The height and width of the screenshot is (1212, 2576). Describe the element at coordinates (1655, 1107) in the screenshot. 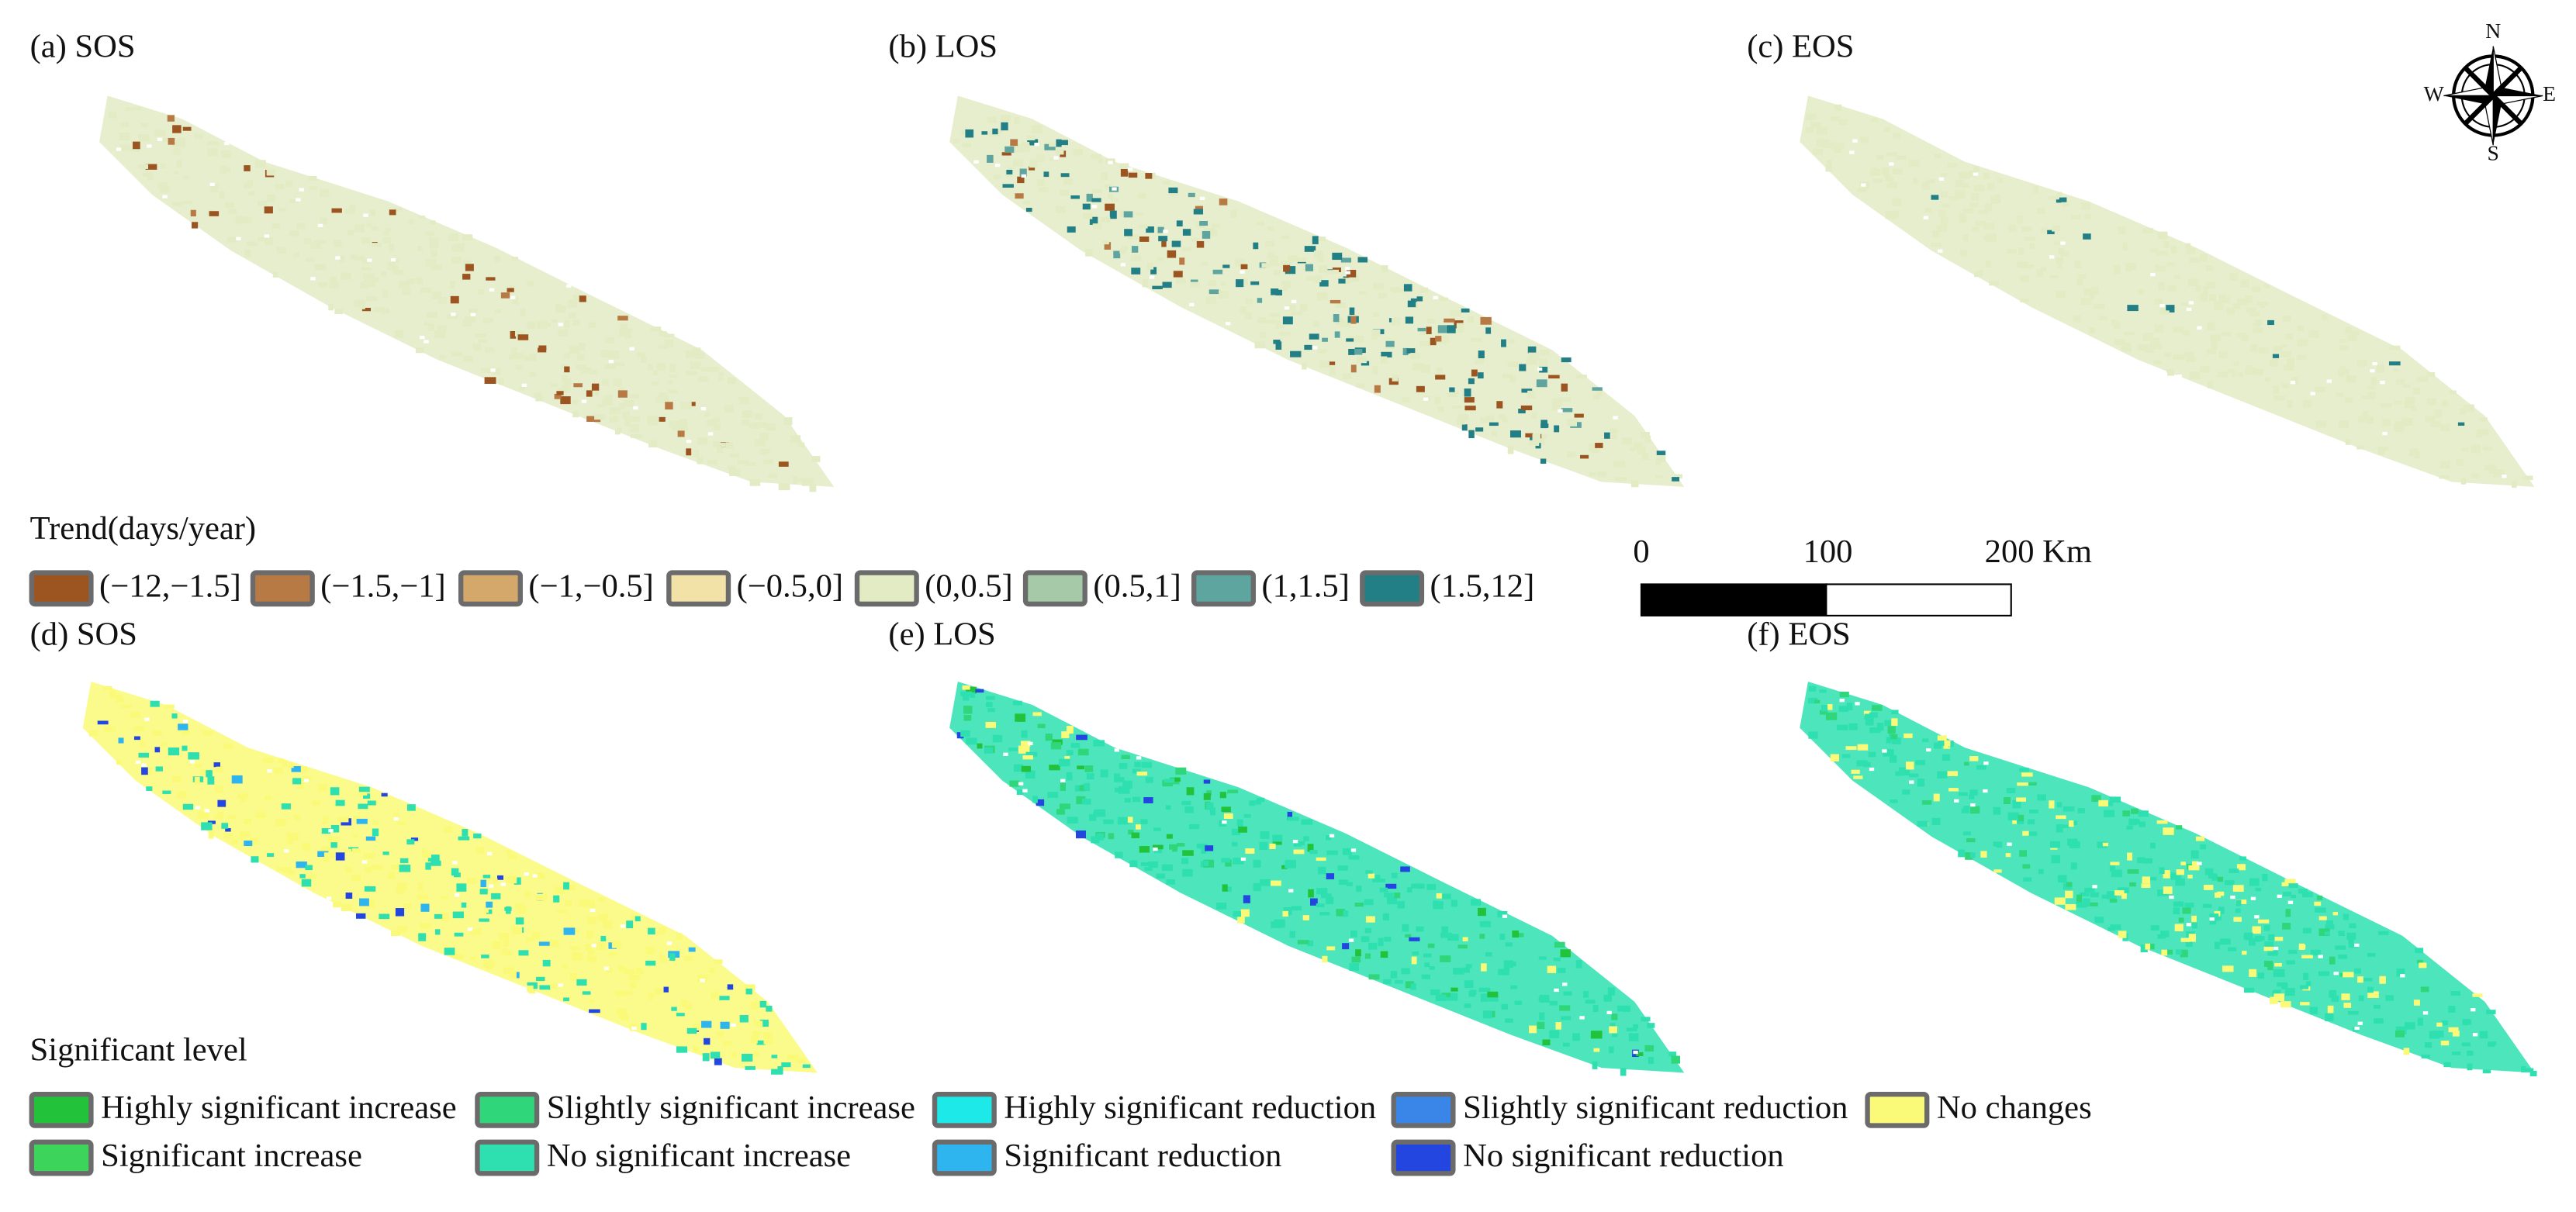

I see `legend-label: Slightly significant reduction` at that location.